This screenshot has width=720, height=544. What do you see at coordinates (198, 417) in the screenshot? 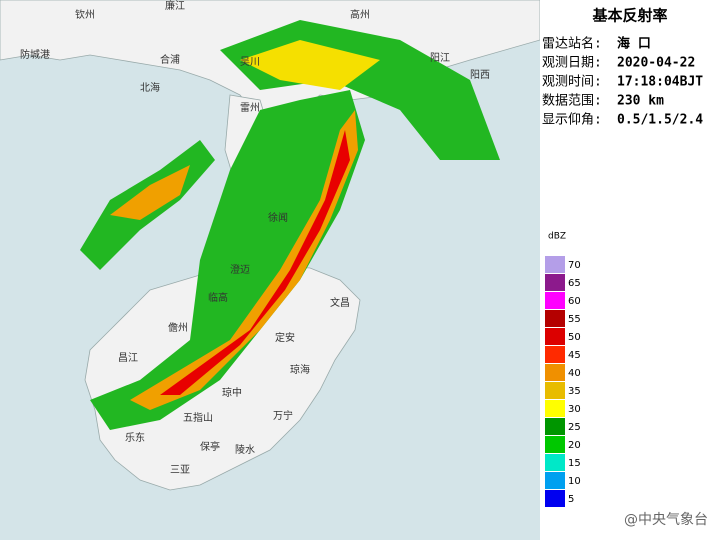
I see `place-name: 五指山` at bounding box center [198, 417].